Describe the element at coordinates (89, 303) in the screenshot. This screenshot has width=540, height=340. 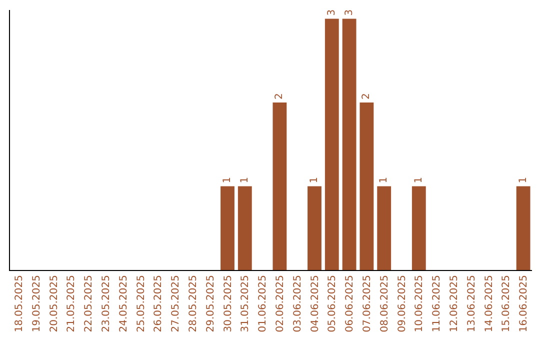
I see `x-tick-label: 22.05.2025` at that location.